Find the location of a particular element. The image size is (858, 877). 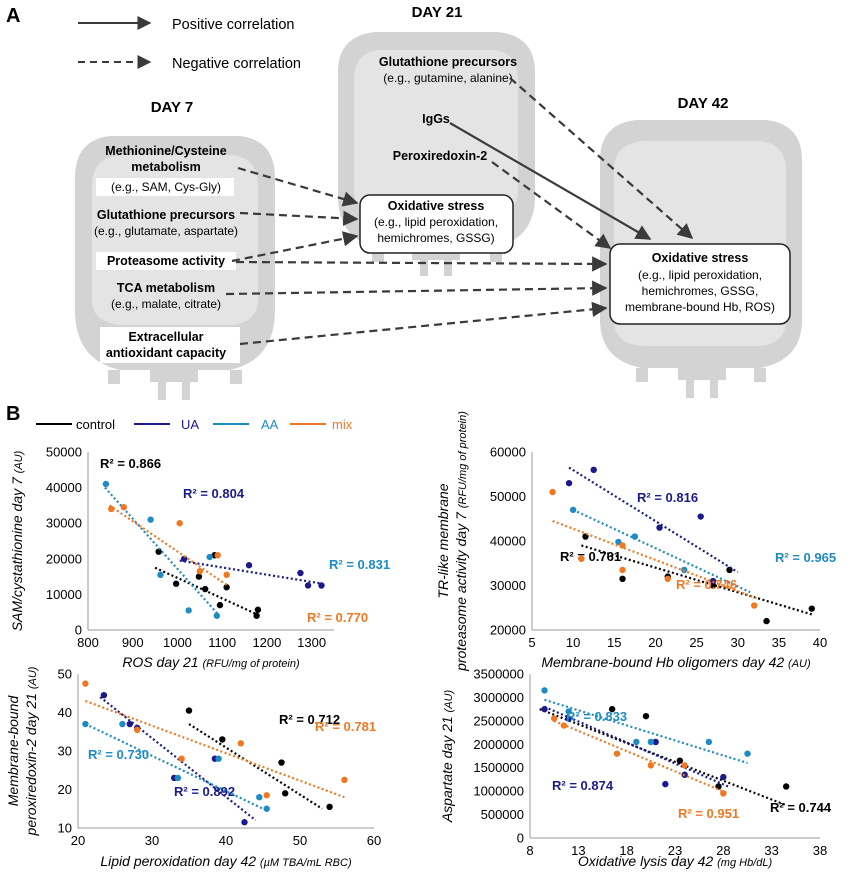

y-axis-label: Aspartate day 21 (AU) is located at coordinates (447, 756).